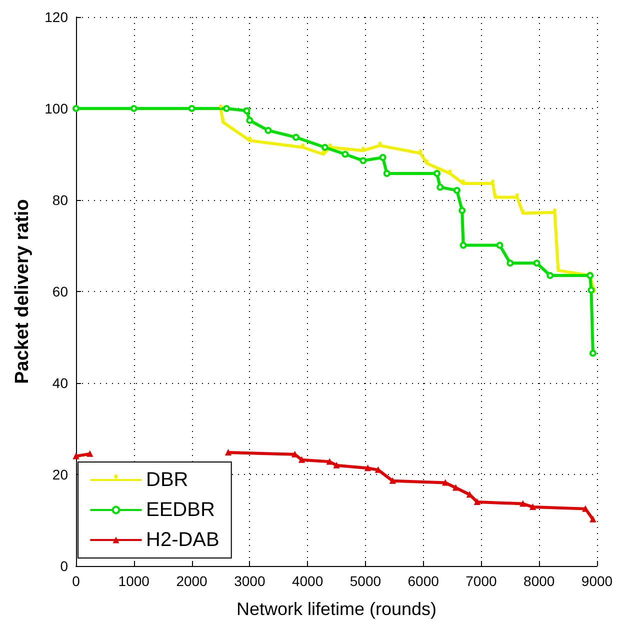 The height and width of the screenshot is (630, 622). I want to click on x-tick-label: 3000, so click(250, 581).